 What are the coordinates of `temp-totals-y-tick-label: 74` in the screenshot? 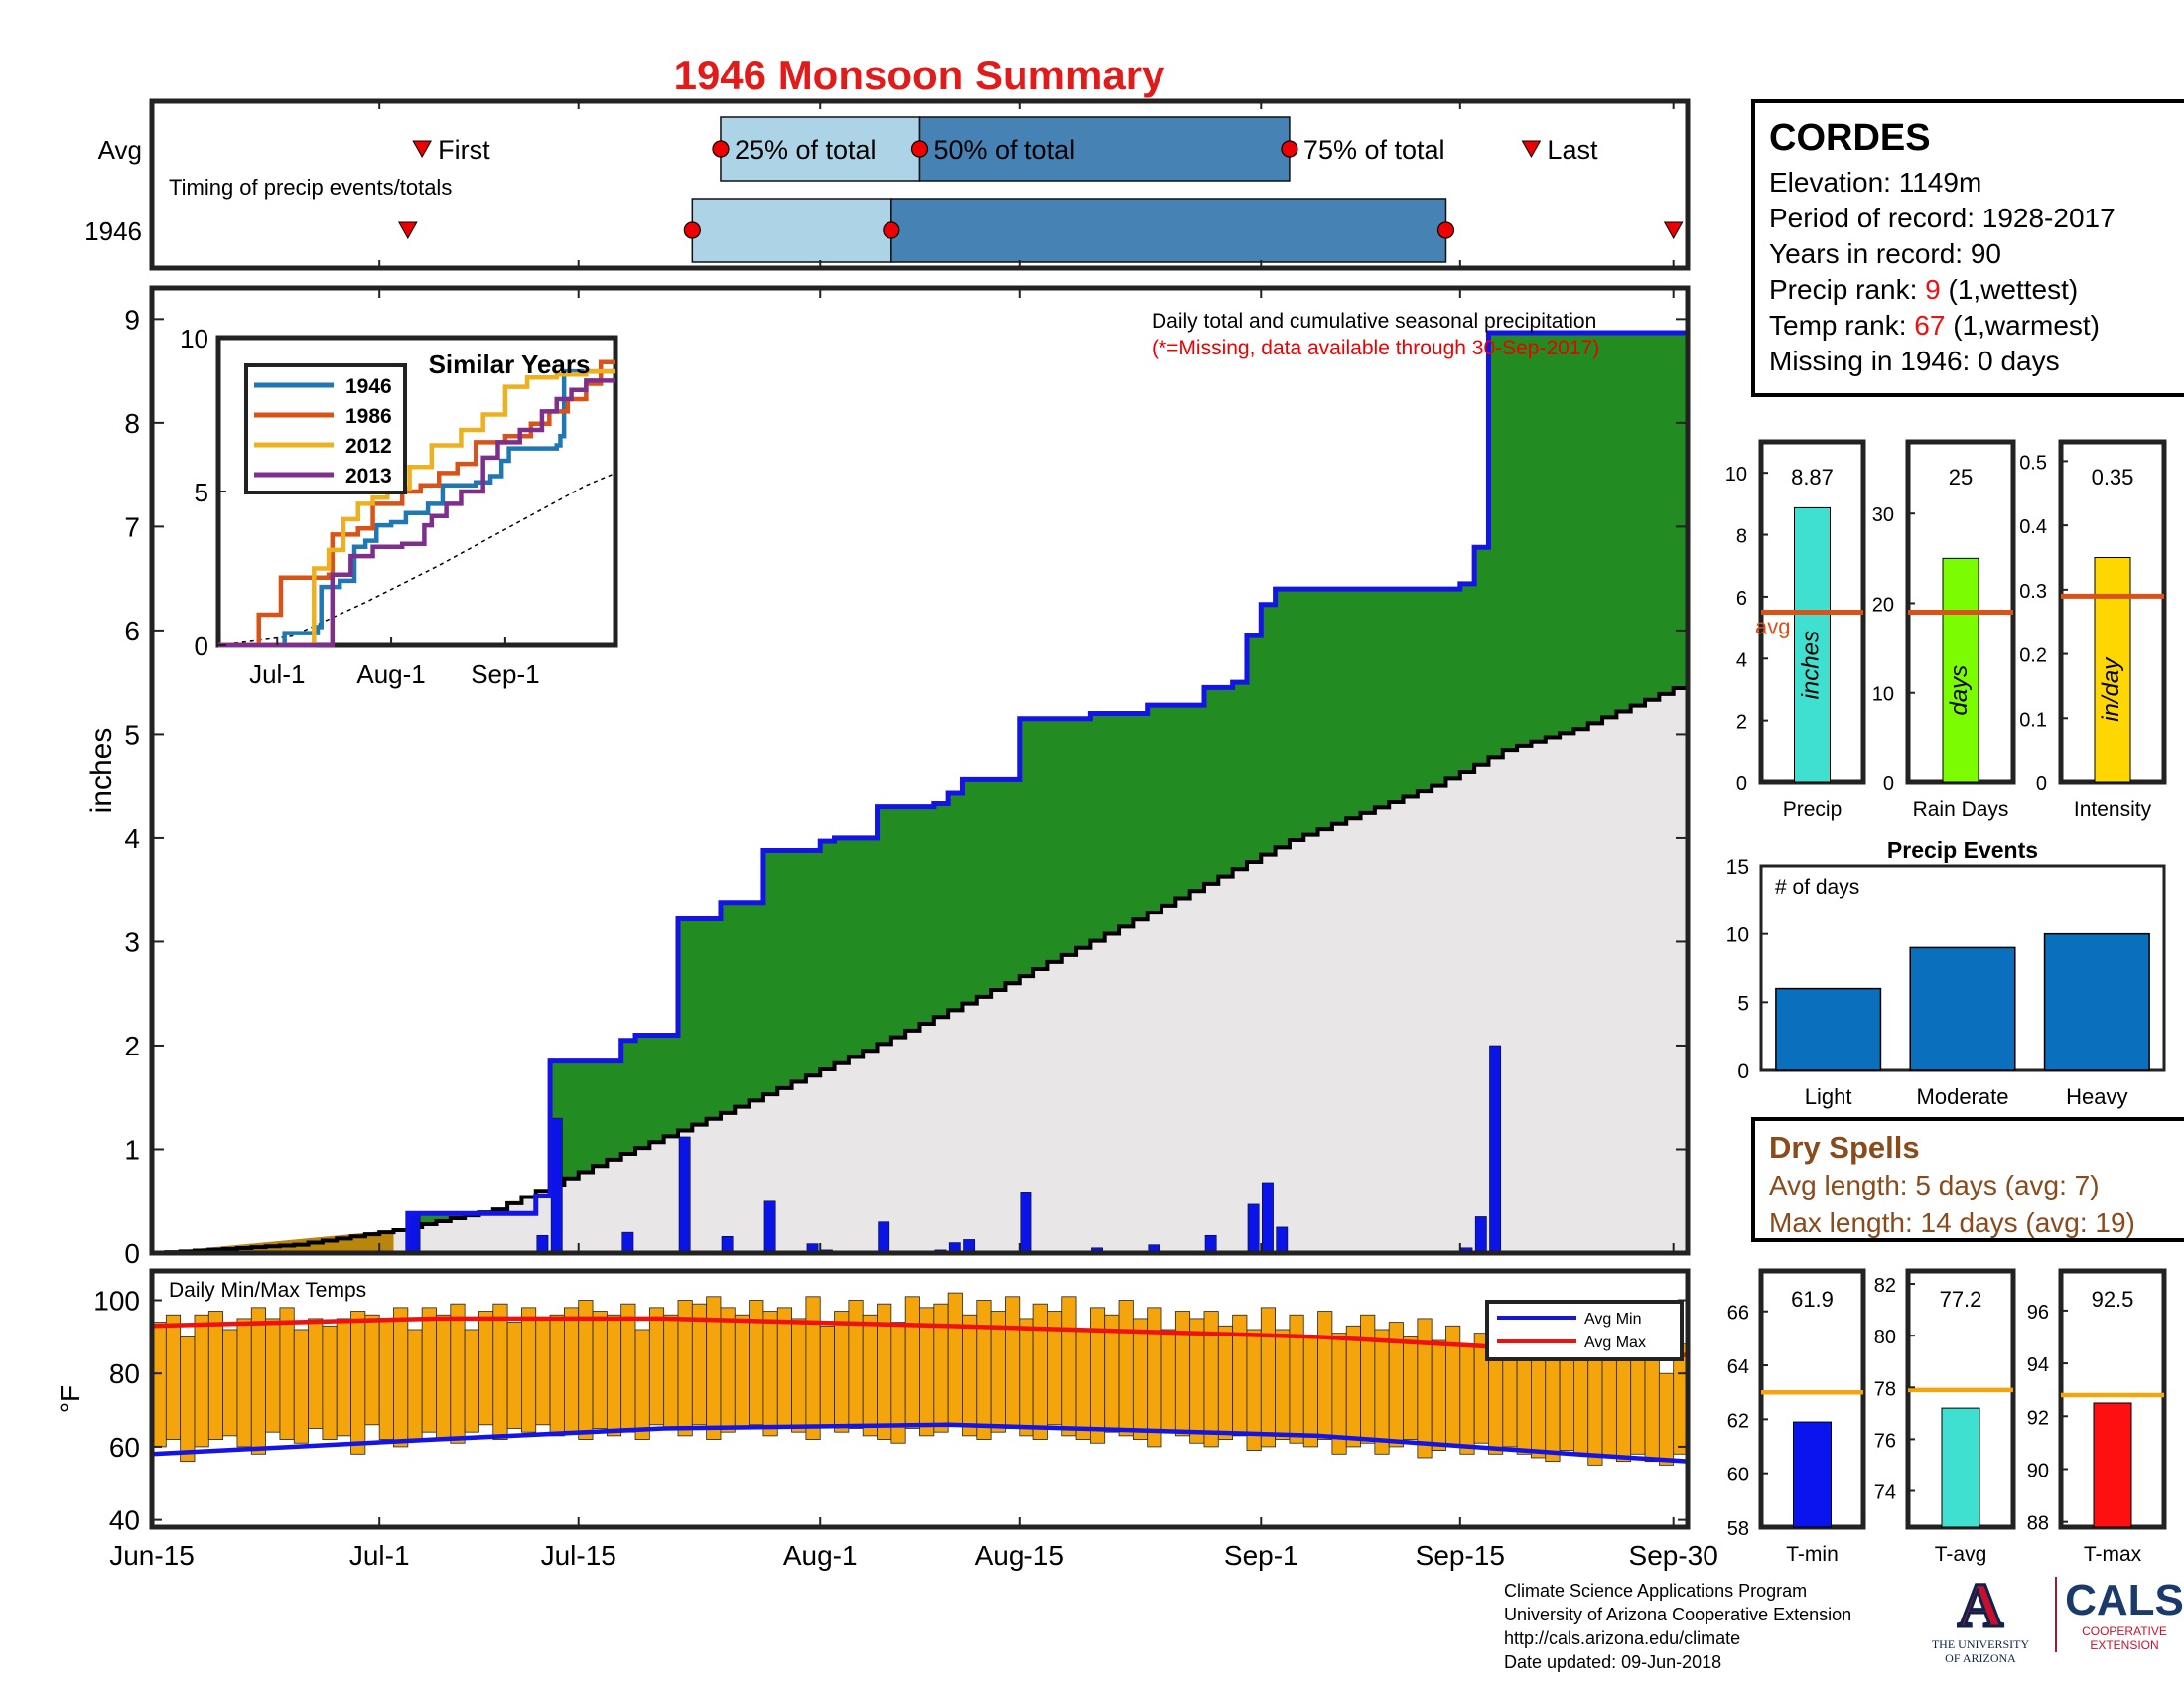 It's located at (1885, 1493).